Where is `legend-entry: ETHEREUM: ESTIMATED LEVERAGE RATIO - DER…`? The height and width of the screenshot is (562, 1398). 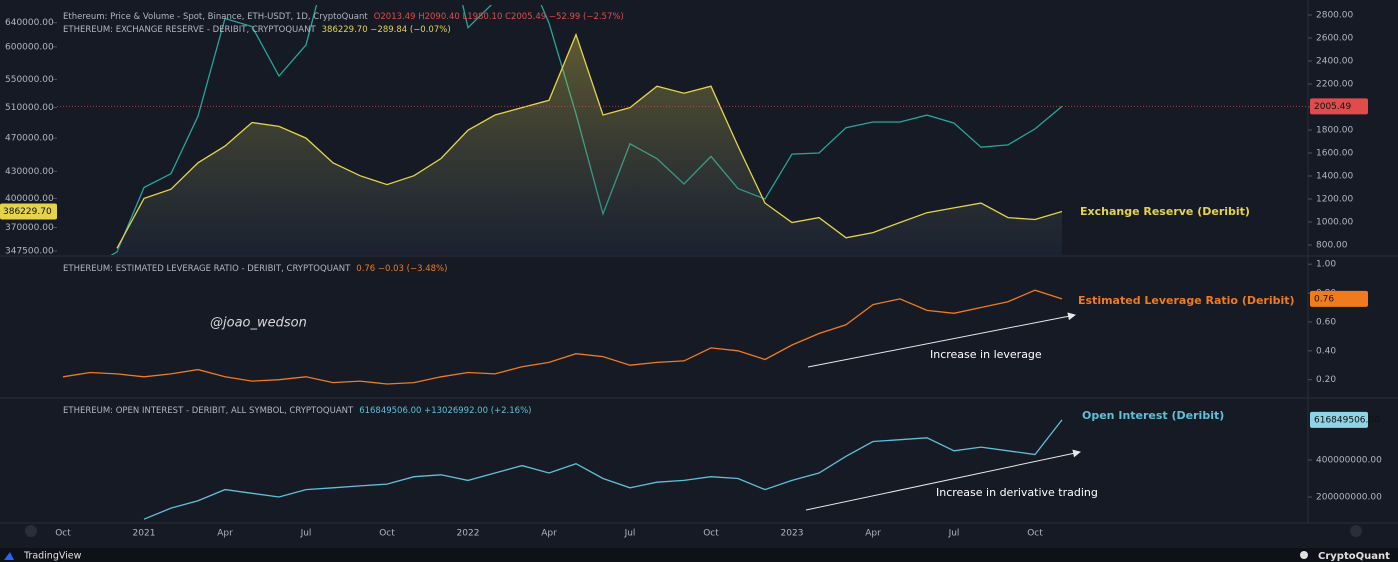
legend-entry: ETHEREUM: ESTIMATED LEVERAGE RATIO - DER… is located at coordinates (255, 269).